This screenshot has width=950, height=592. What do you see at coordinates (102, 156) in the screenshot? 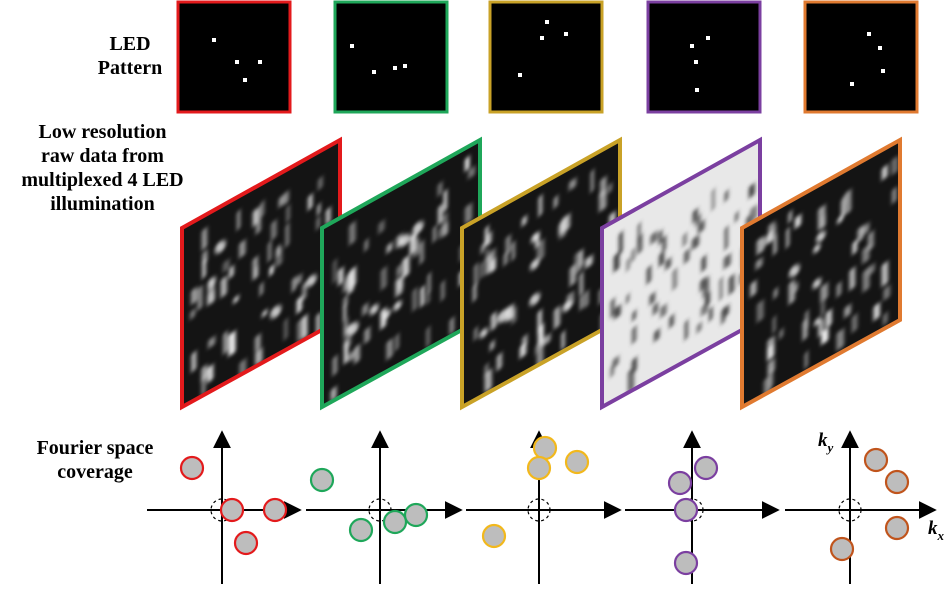
I see `raw-label-line-2: raw data from` at bounding box center [102, 156].